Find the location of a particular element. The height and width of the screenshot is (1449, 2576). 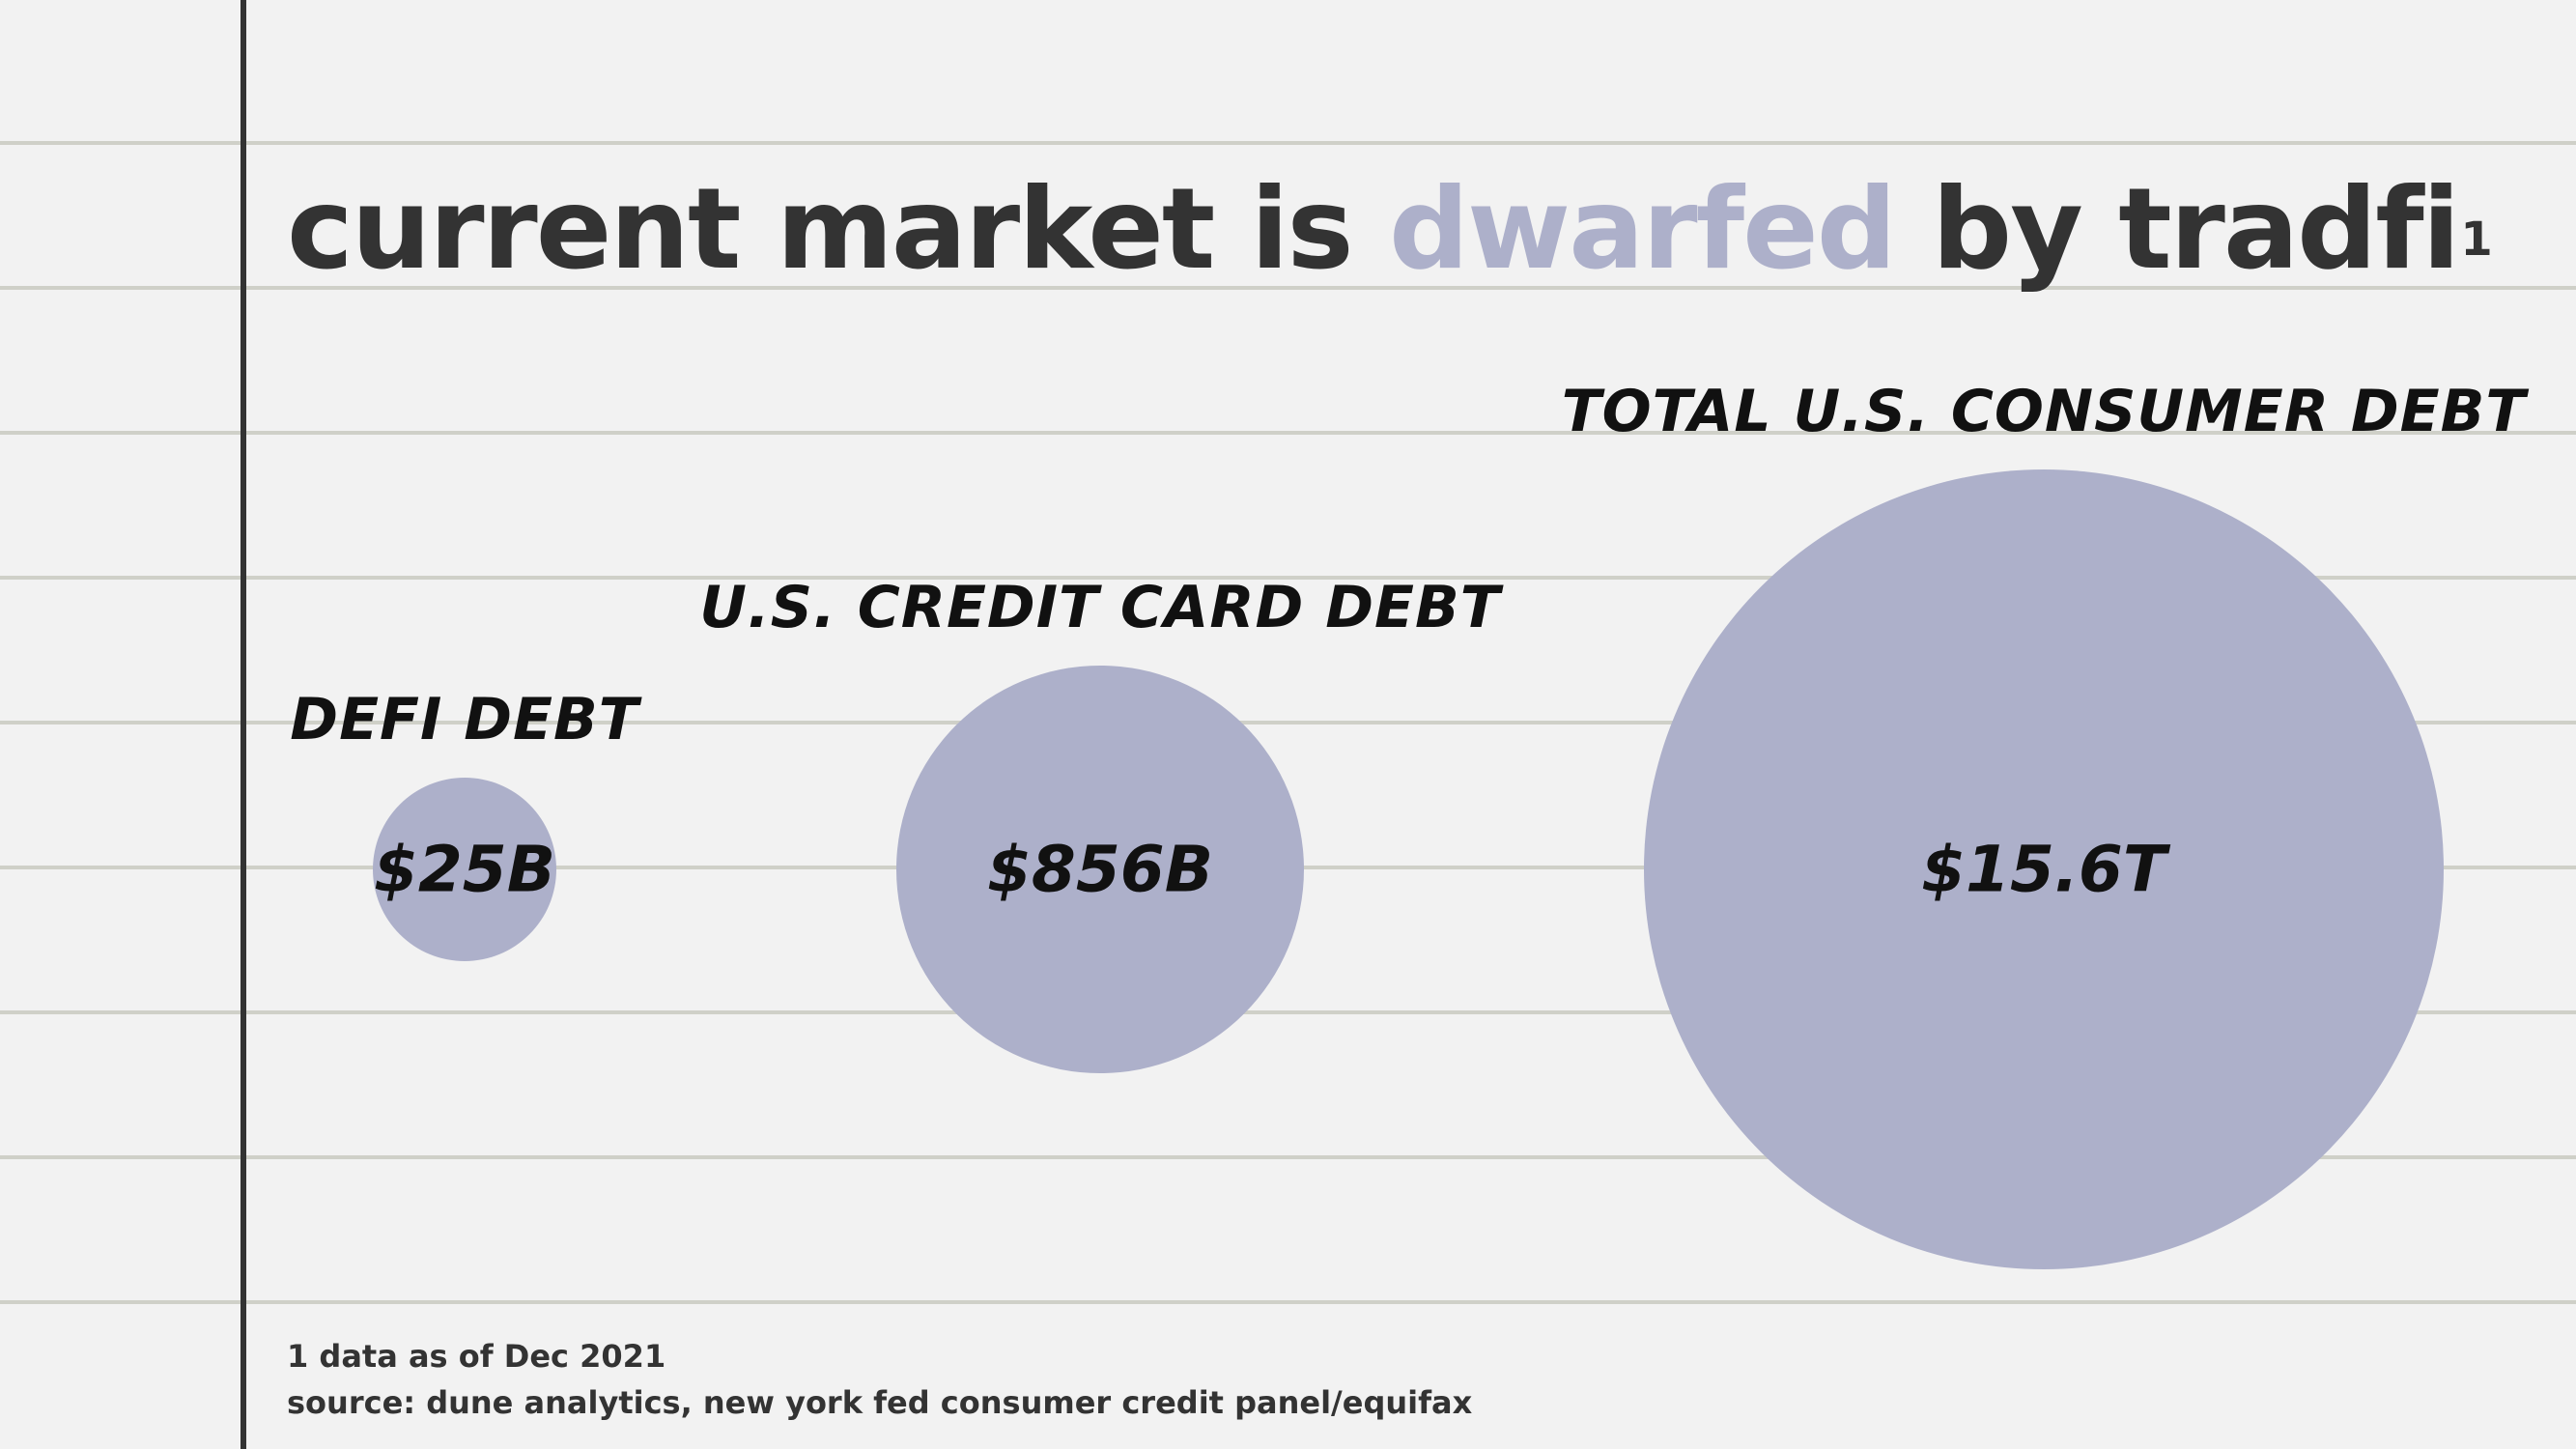

bubble-group-defi-debt: $25B DEFI DEBT is located at coordinates (466, 823).